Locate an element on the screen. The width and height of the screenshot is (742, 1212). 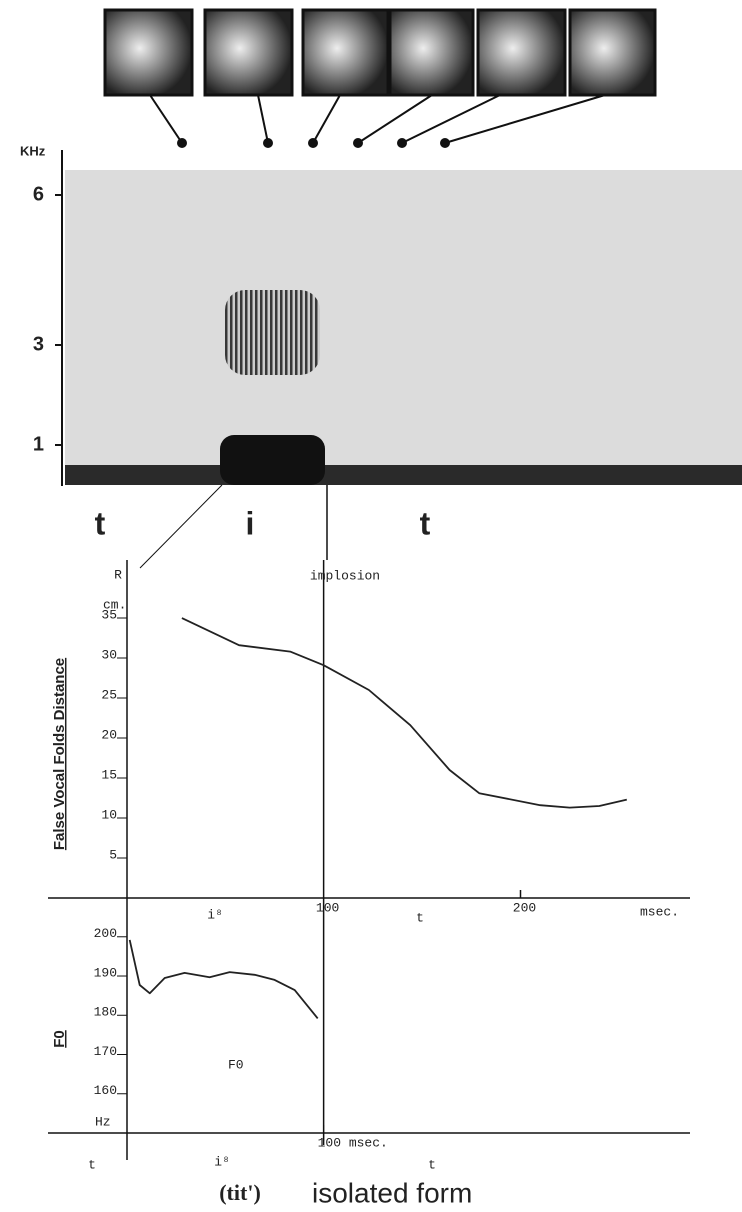
series-label: F0 is located at coordinates (236, 1064).